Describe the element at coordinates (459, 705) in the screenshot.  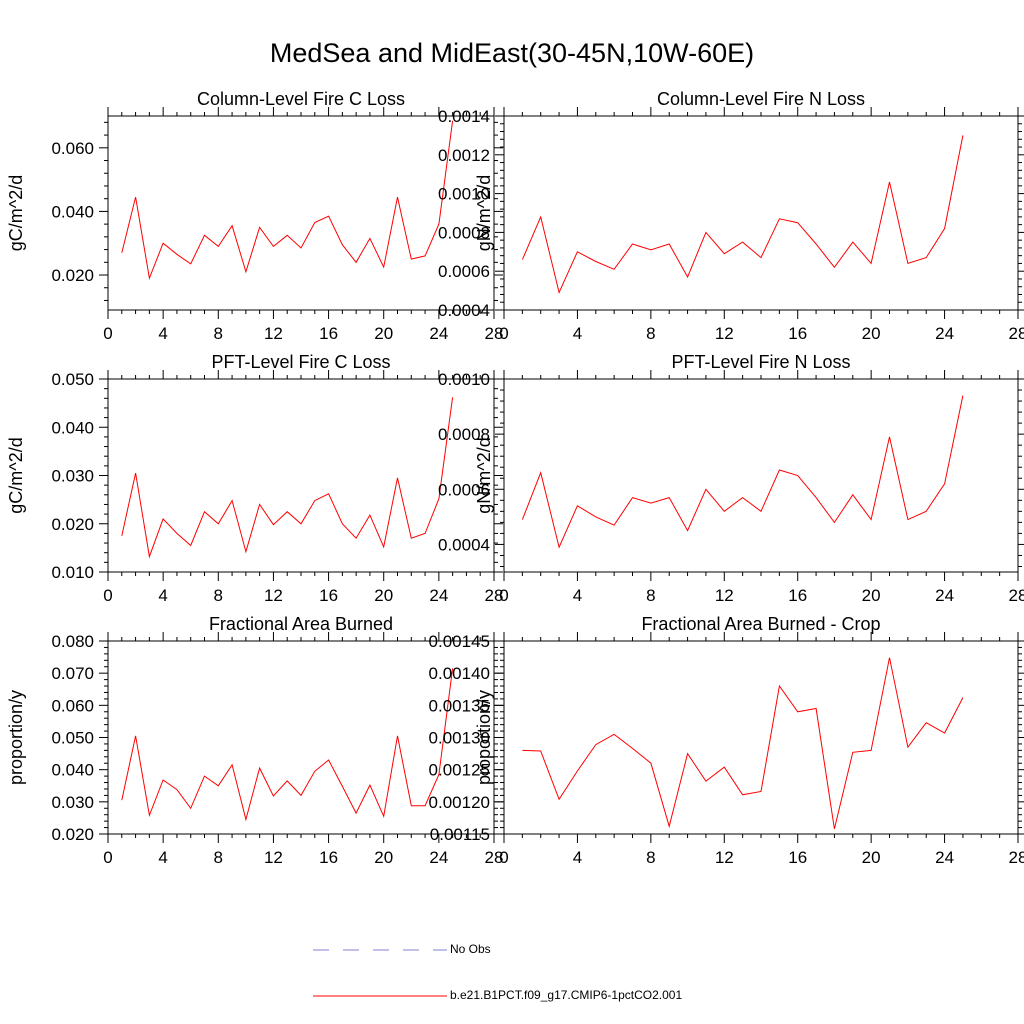
I see `y-tick-label: 0.00135` at that location.